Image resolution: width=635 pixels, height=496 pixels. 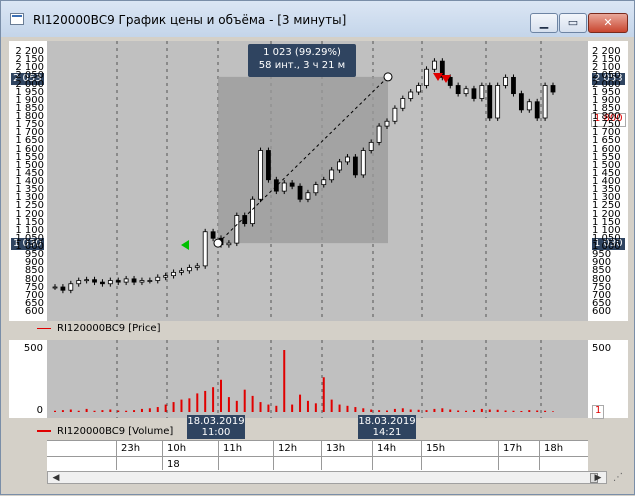 What do you see at coordinates (29, 141) in the screenshot?
I see `price-tick-label-left: 1 650` at bounding box center [29, 141].